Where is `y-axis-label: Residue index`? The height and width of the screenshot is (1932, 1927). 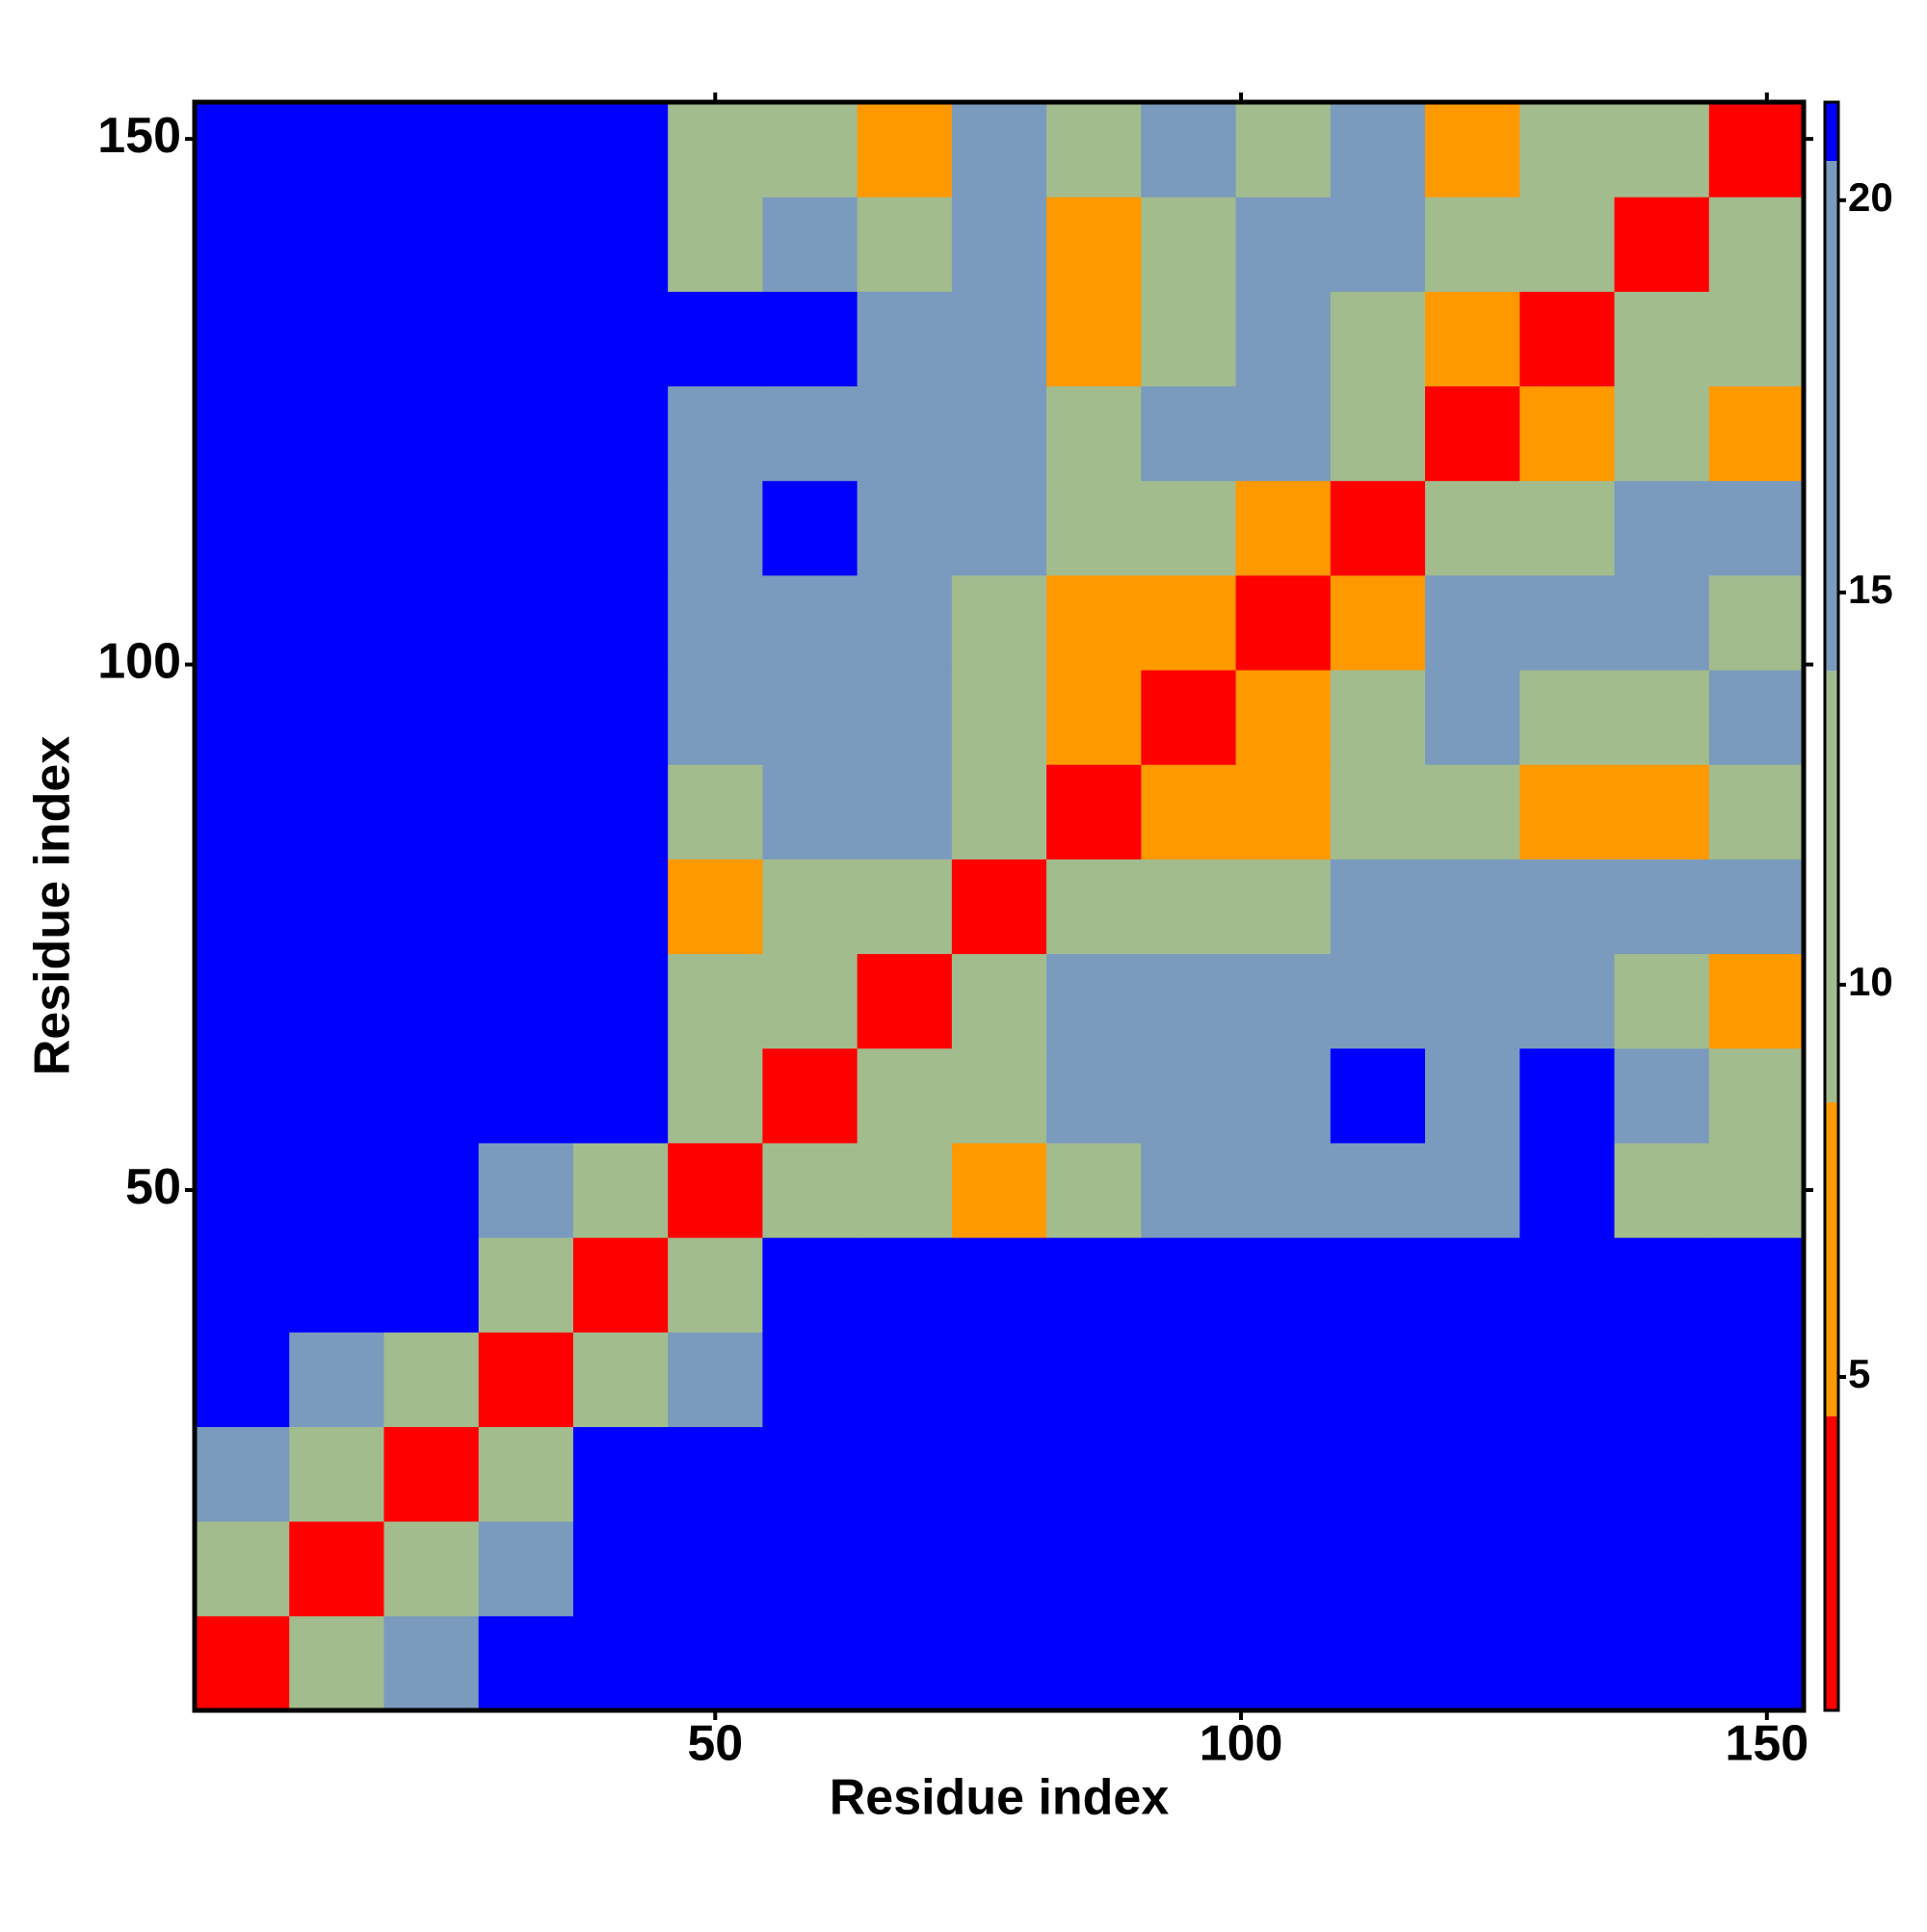 y-axis-label: Residue index is located at coordinates (53, 906).